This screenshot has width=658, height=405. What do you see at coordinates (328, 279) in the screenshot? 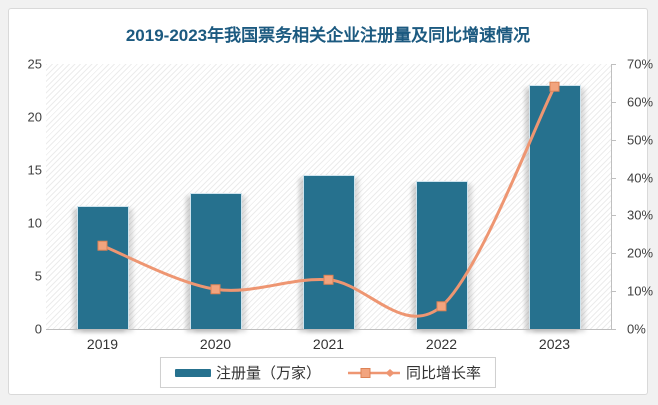
I see `line-marker-2021` at bounding box center [328, 279].